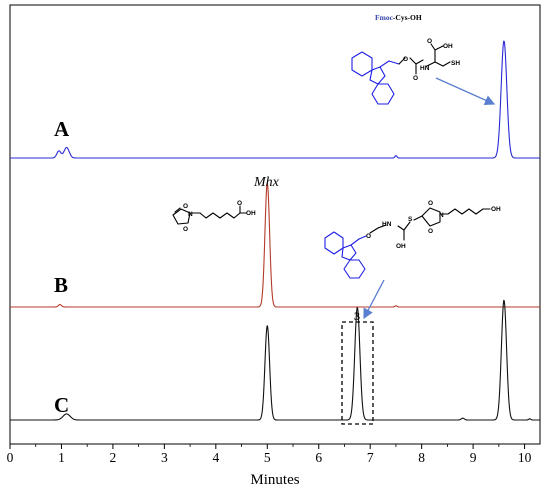 The height and width of the screenshot is (491, 550). What do you see at coordinates (430, 231) in the screenshot?
I see `adduct-atom-o-bottom: O` at bounding box center [430, 231].